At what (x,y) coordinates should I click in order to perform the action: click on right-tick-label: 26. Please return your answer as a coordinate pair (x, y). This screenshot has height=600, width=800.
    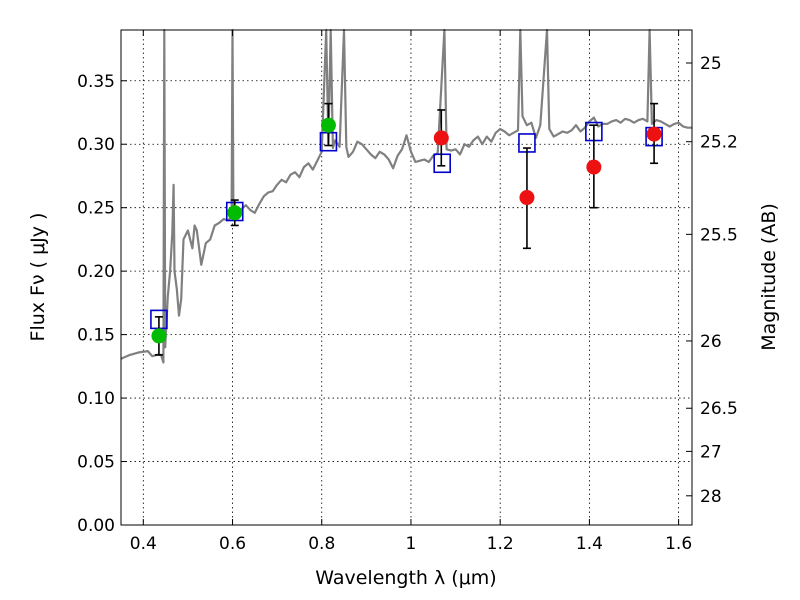
    Looking at the image, I should click on (711, 342).